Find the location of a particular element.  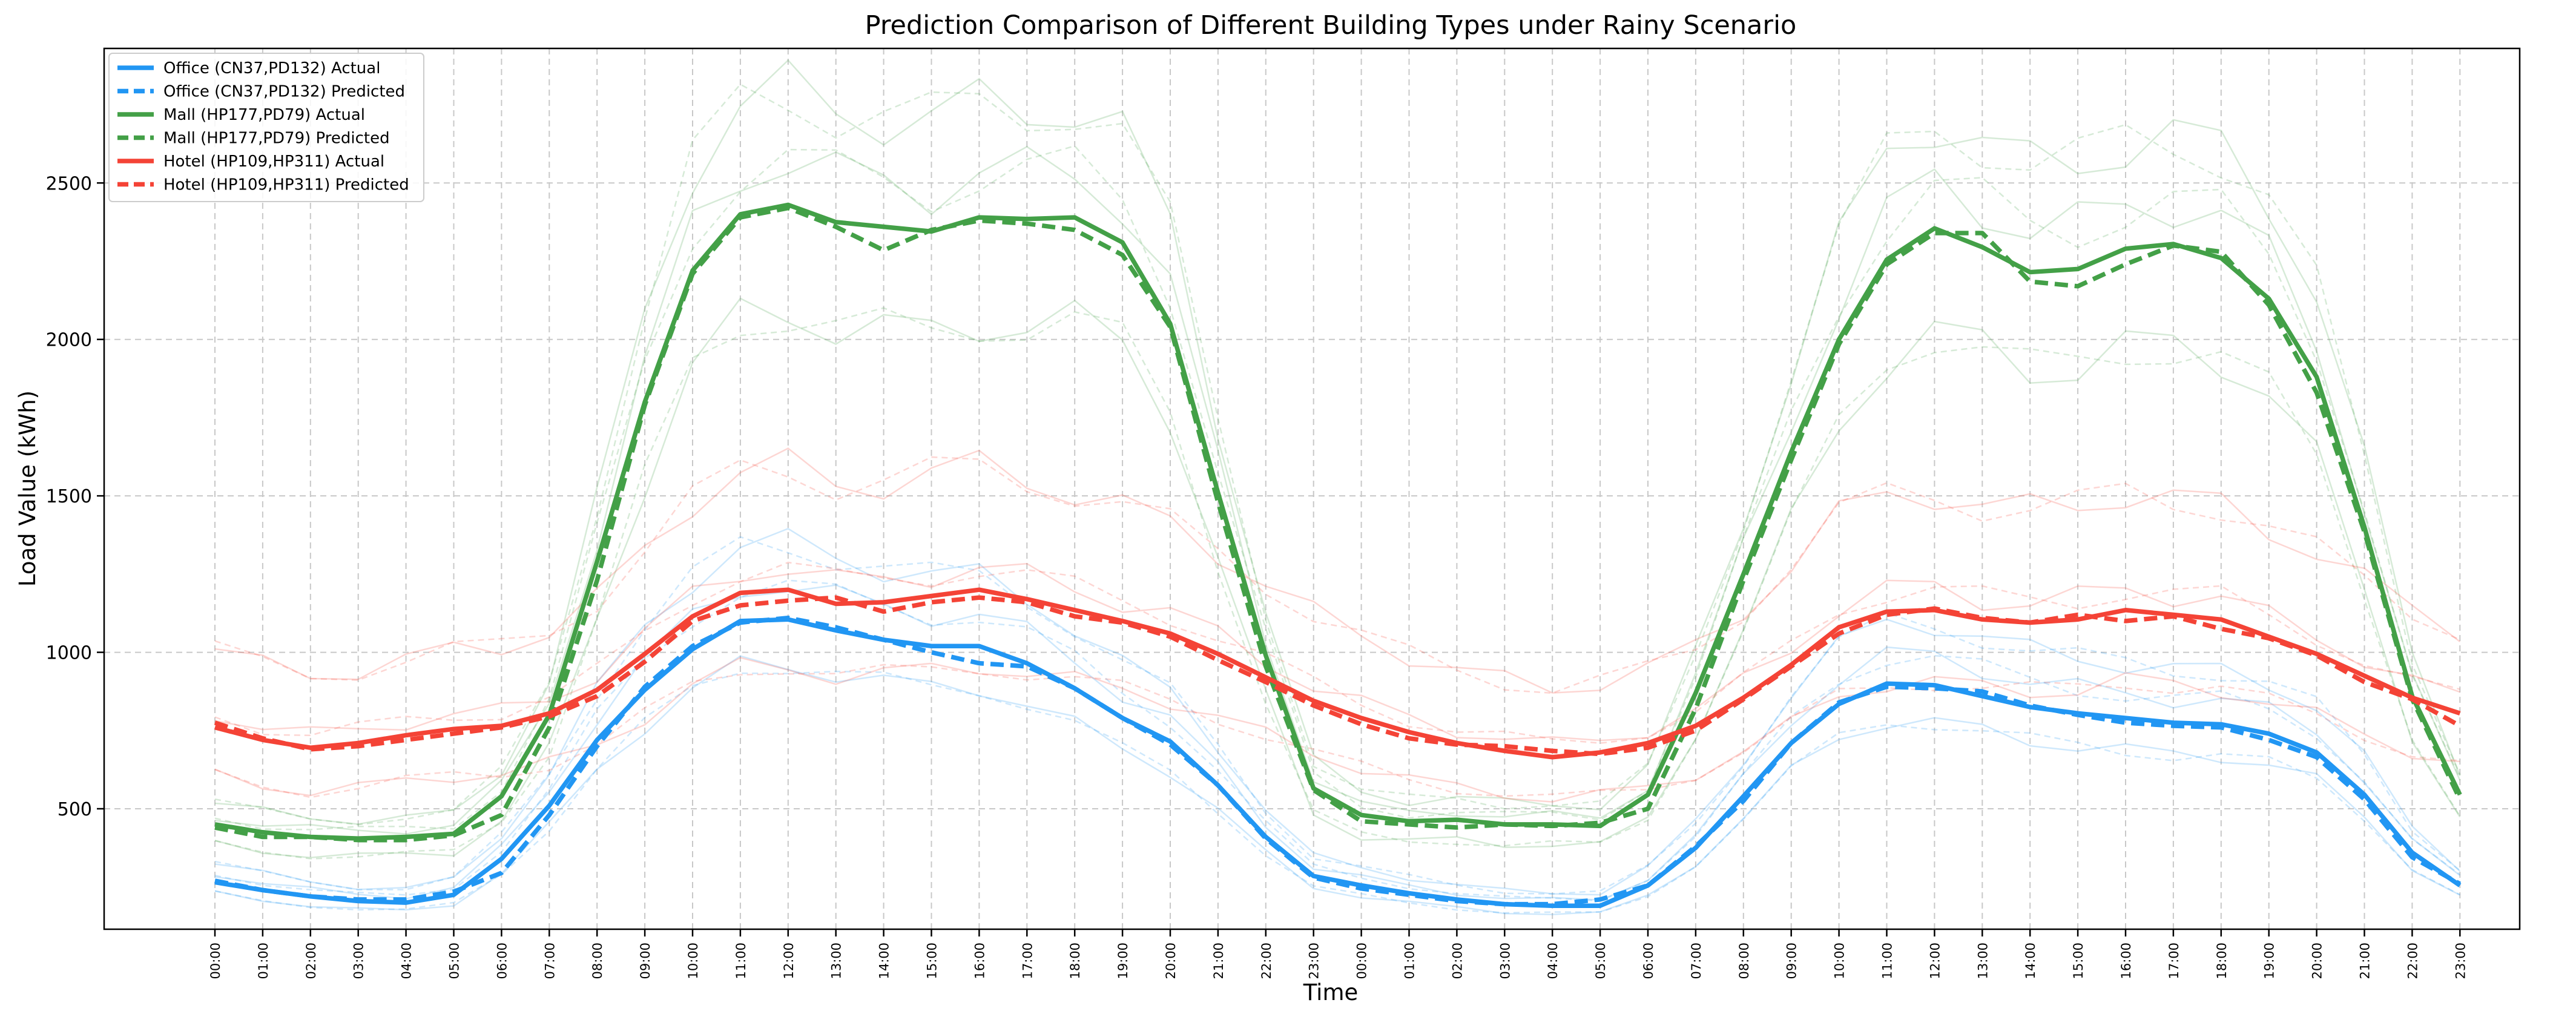

hotel-predicted-line is located at coordinates (1338, 676).